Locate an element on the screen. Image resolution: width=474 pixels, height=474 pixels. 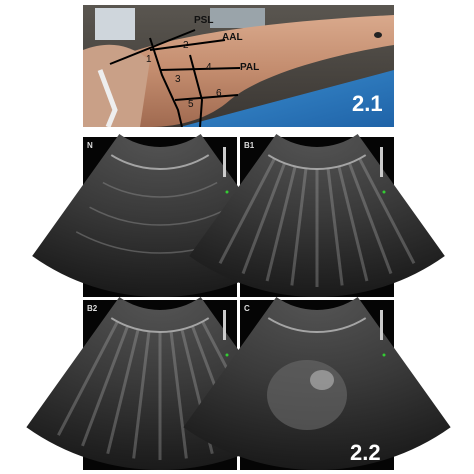
zone-label: 3 is located at coordinates (178, 79).